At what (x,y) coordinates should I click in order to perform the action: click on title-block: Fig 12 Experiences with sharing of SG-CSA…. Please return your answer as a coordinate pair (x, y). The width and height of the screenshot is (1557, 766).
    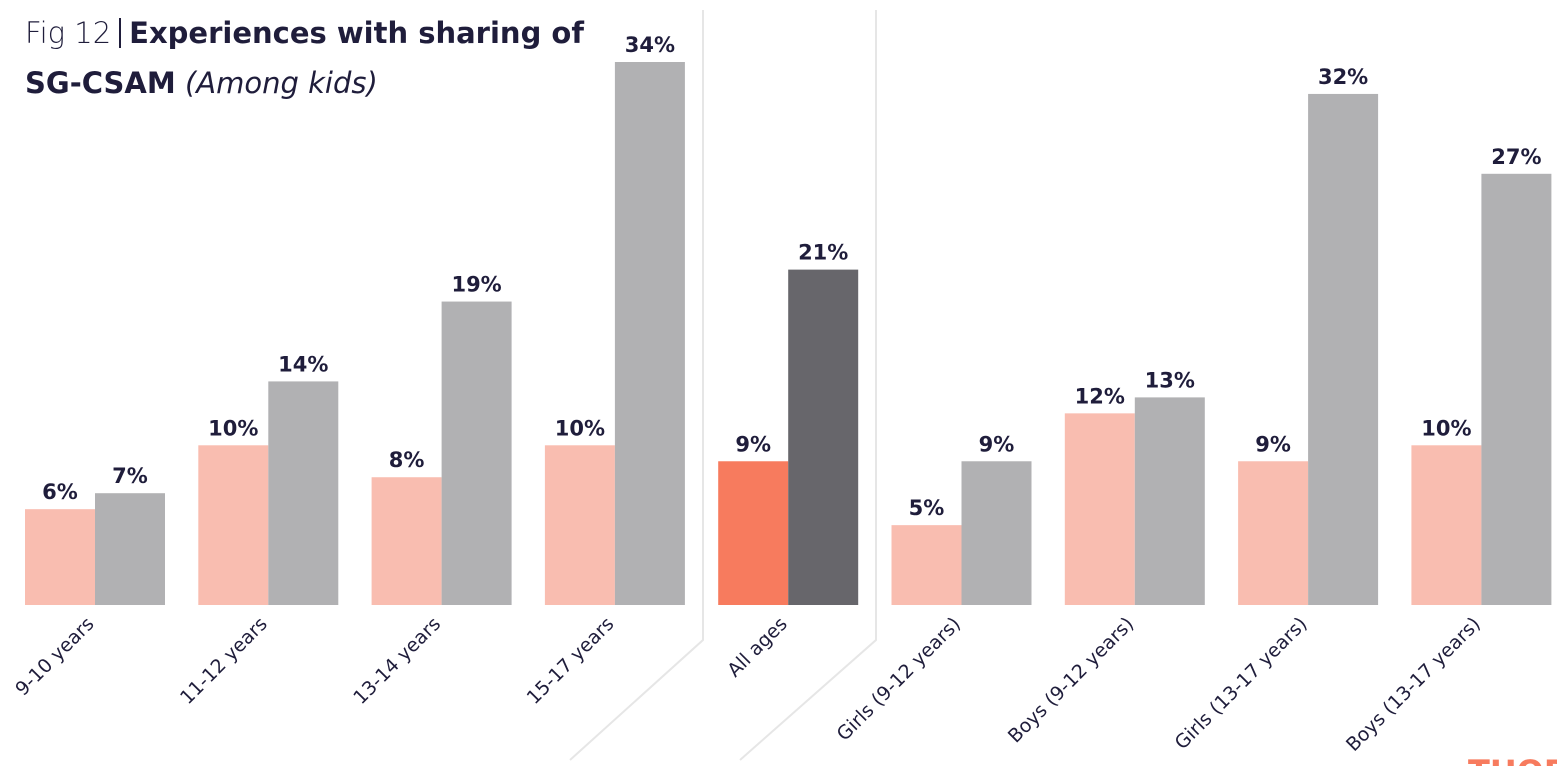
    Looking at the image, I should click on (310, 58).